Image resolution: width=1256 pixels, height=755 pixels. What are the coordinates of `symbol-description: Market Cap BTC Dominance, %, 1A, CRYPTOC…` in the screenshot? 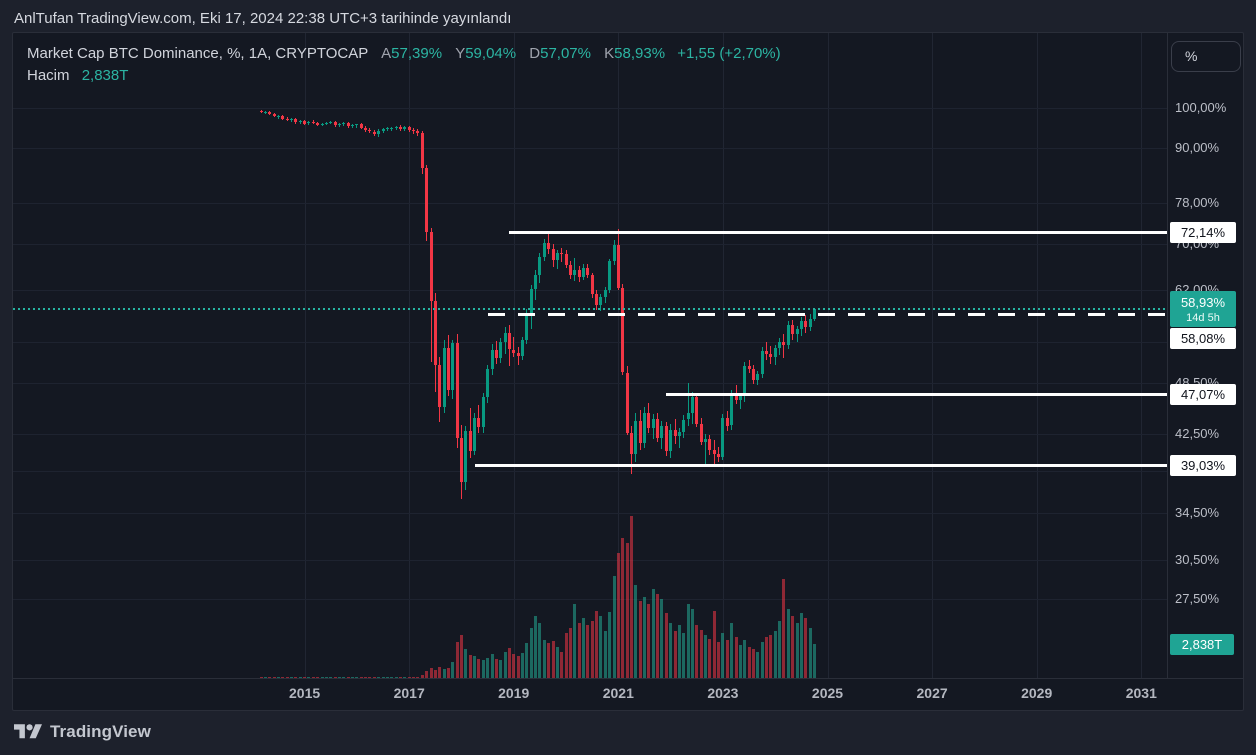 It's located at (197, 53).